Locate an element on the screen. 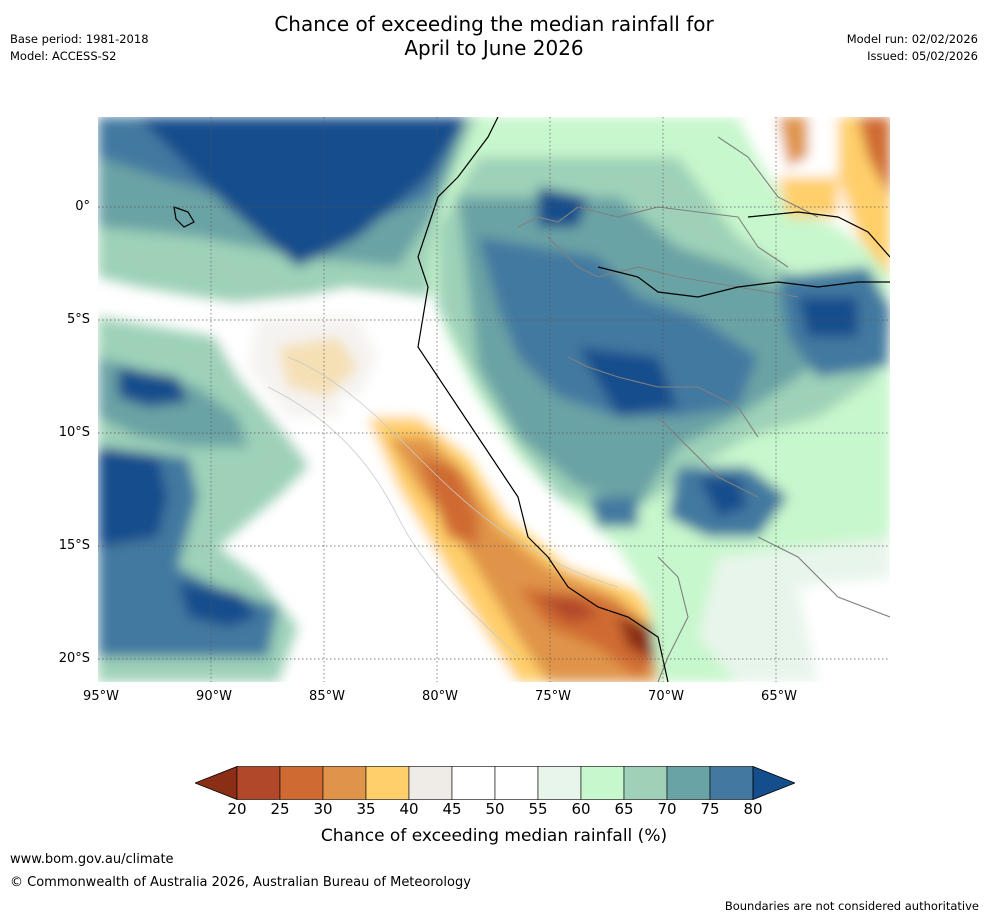  colorbar-tick-label: 70 is located at coordinates (667, 809).